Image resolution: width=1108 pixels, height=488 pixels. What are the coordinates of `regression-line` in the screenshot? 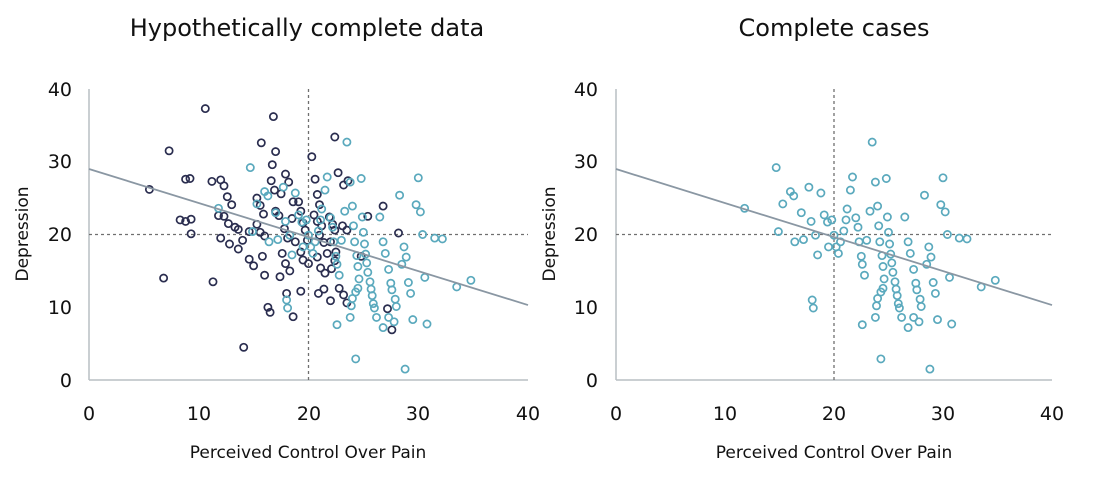 It's located at (834, 237).